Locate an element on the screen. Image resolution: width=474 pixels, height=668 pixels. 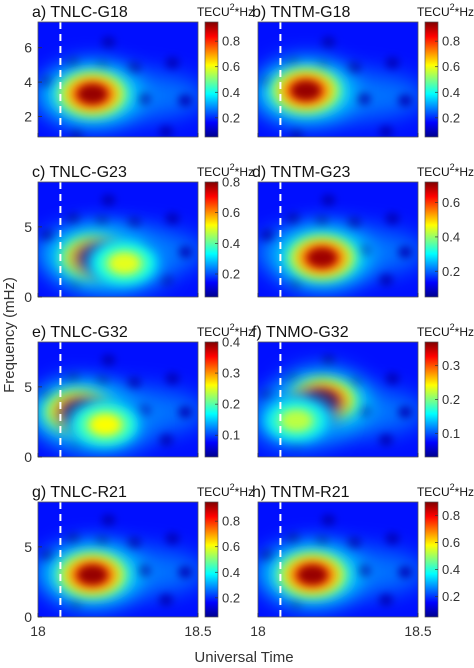
panel-title: e) TNLC-G32 is located at coordinates (80, 332).